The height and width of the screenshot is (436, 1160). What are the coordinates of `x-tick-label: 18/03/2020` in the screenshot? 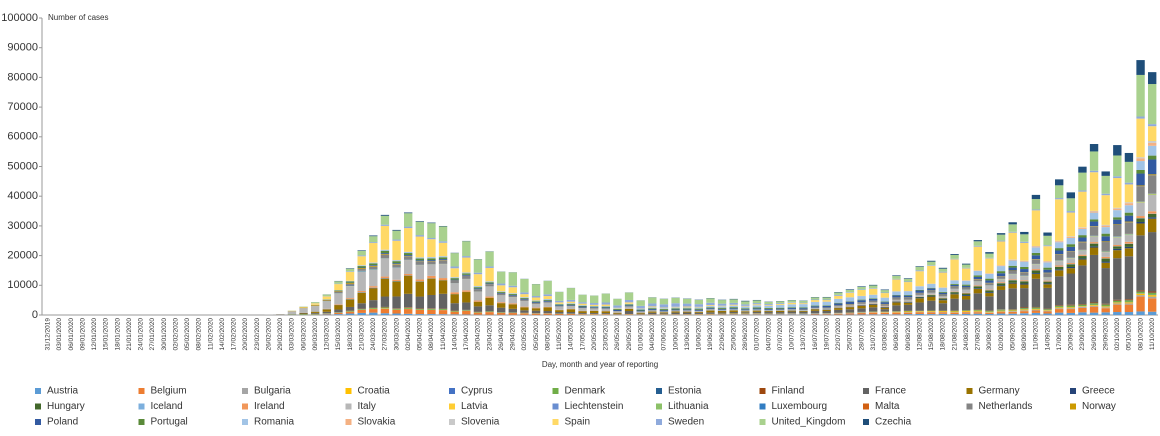 It's located at (350, 334).